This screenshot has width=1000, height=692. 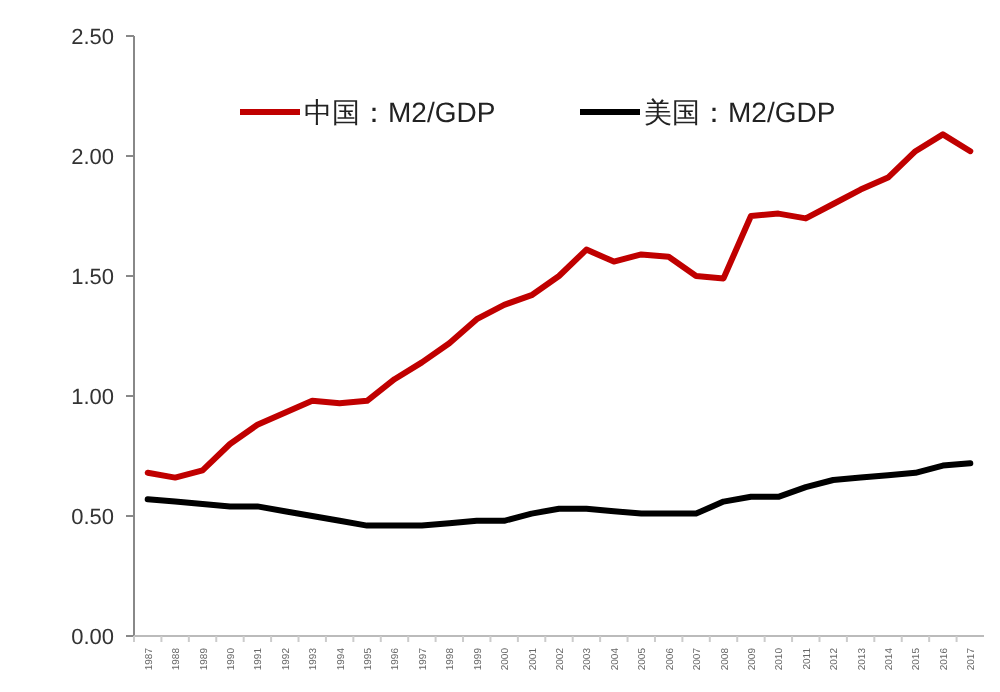 What do you see at coordinates (740, 112) in the screenshot?
I see `legend-label: 美国：M2/GDP` at bounding box center [740, 112].